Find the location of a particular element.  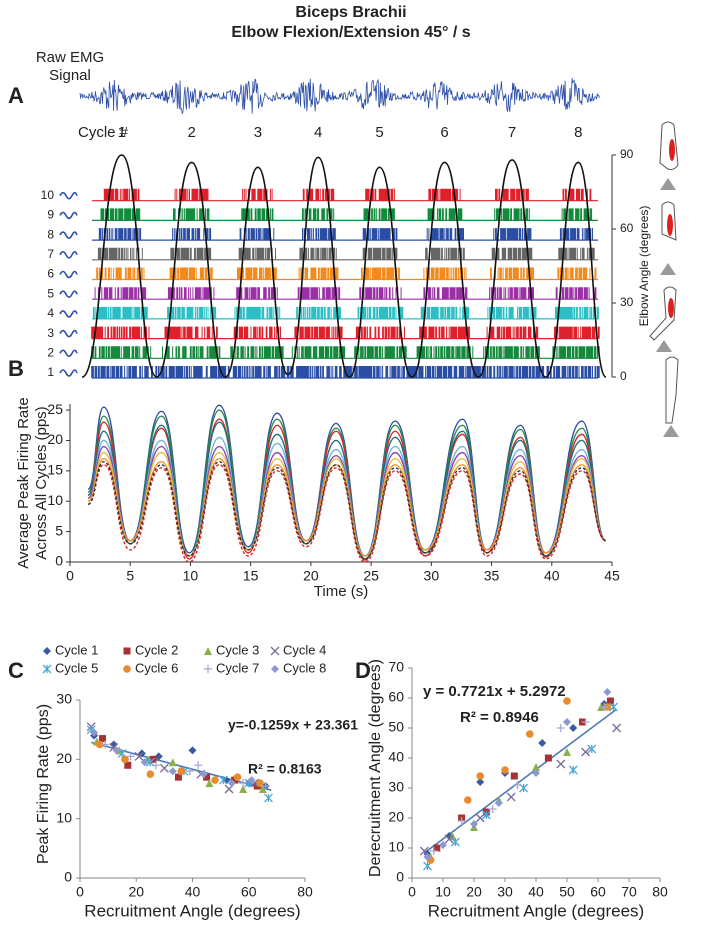

unit-label: 5 is located at coordinates (50, 293).